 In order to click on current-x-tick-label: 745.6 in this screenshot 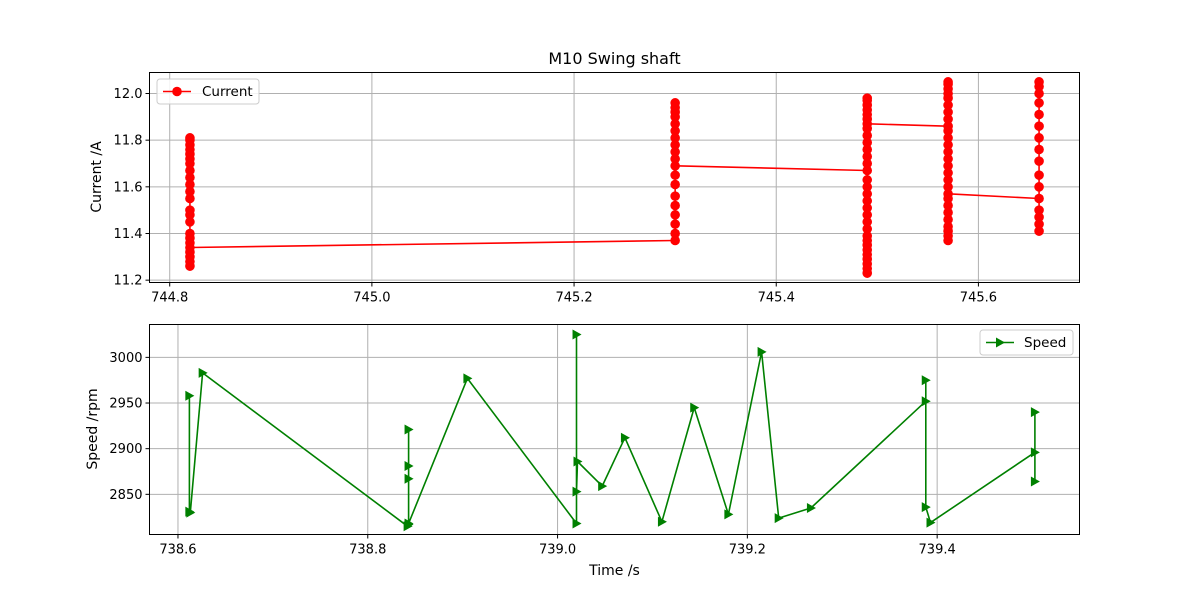, I will do `click(978, 298)`.